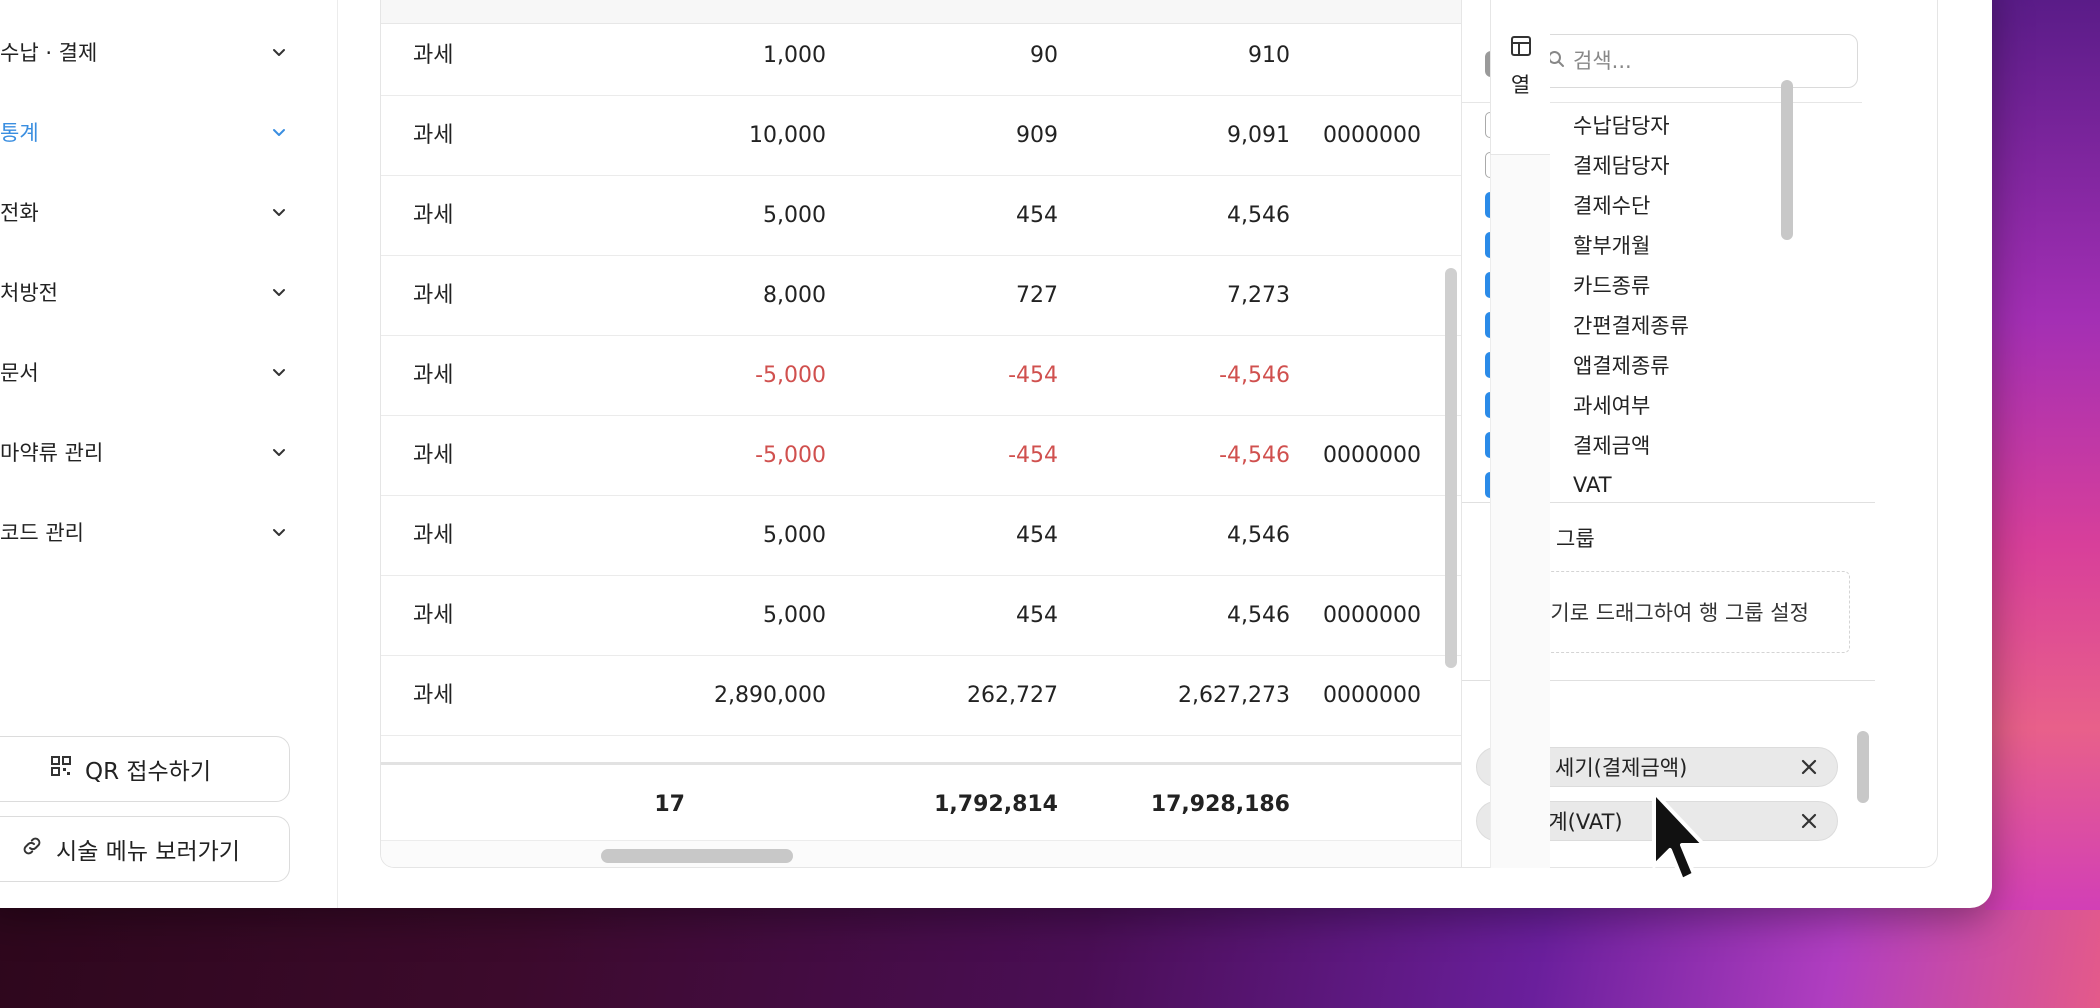 The image size is (2100, 1008). I want to click on supply-amount-cell: 910, so click(1269, 55).